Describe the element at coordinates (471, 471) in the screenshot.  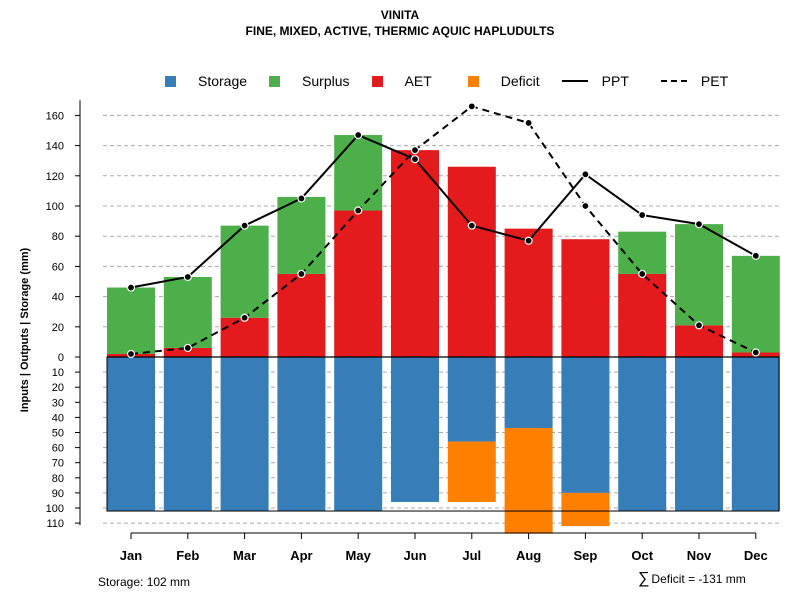
I see `deficit-bar-Jul` at that location.